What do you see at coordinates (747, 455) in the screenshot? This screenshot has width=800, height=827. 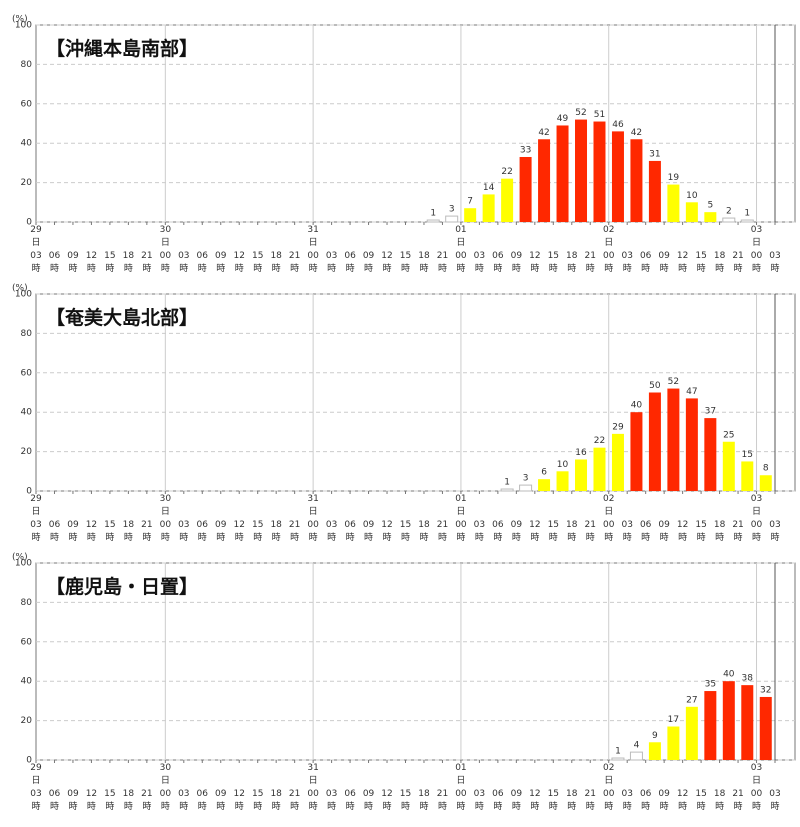 I see `value-label: 15` at bounding box center [747, 455].